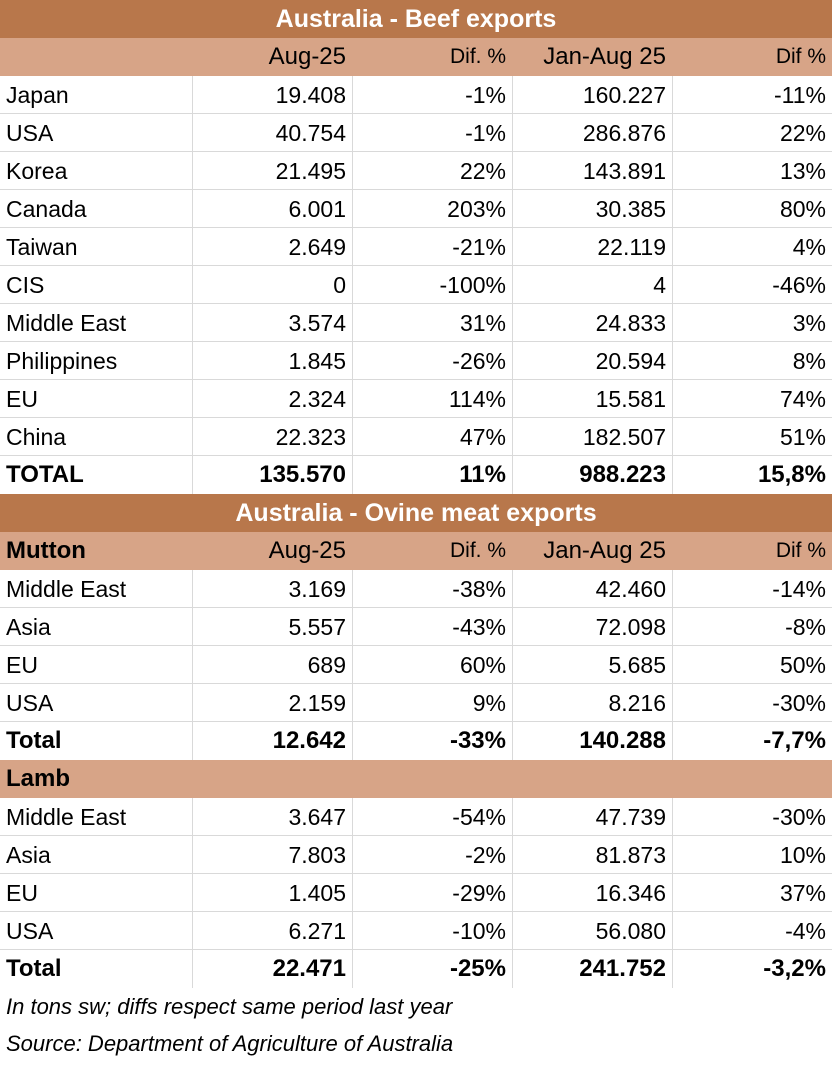  I want to click on value-cell: 2.324, so click(317, 399).